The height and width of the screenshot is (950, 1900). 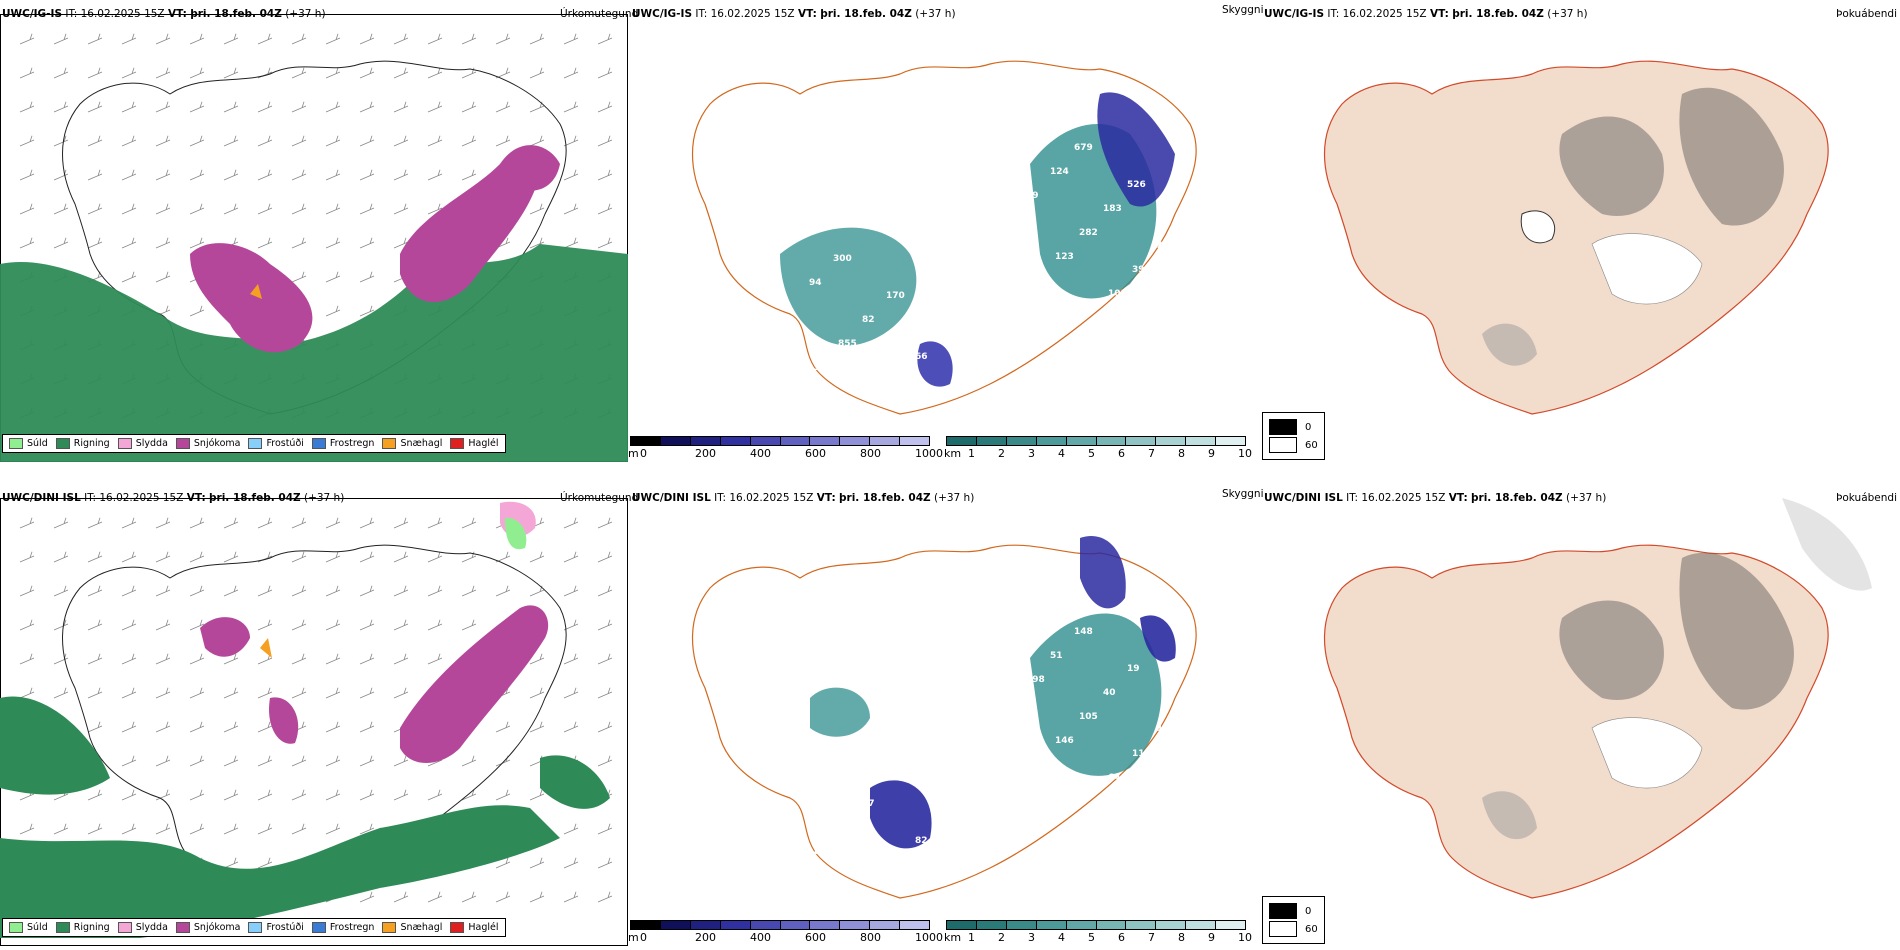 What do you see at coordinates (285, 443) in the screenshot?
I see `legend-label: Frostúði` at bounding box center [285, 443].